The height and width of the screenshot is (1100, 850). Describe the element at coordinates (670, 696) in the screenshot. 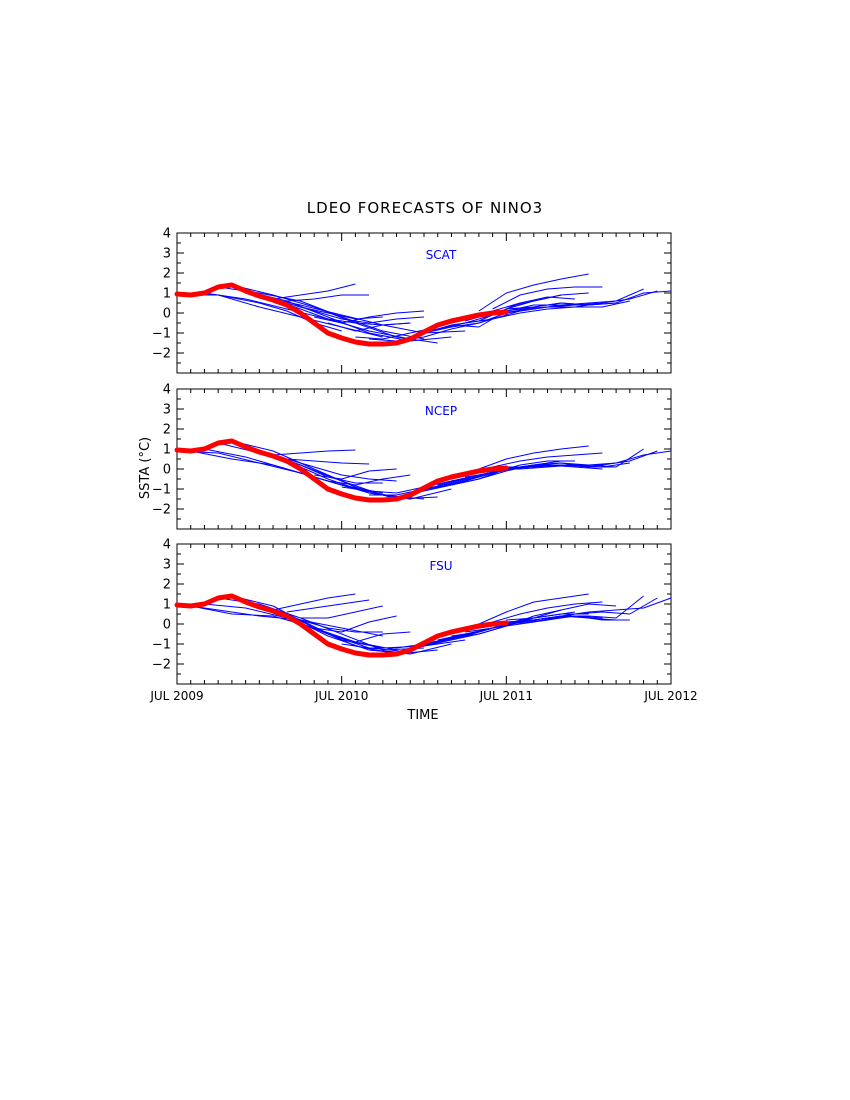

I see `x-tick-label: JUL 2012` at that location.